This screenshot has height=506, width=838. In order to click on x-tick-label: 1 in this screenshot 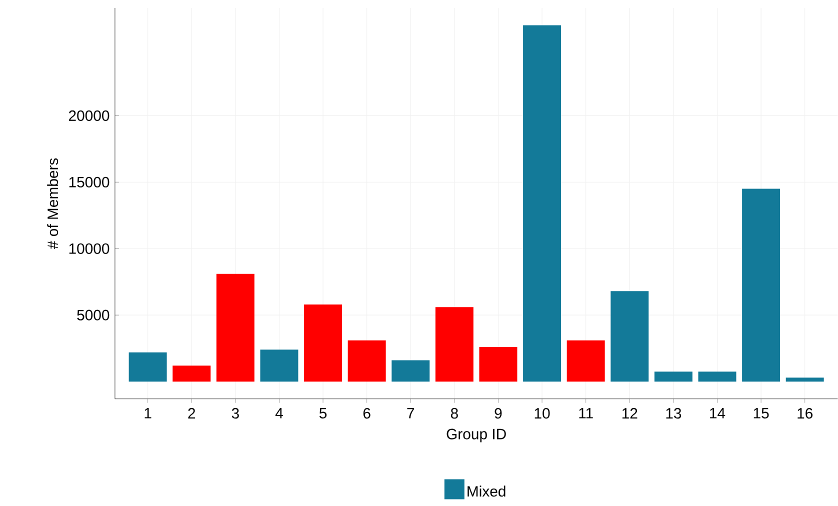, I will do `click(148, 413)`.